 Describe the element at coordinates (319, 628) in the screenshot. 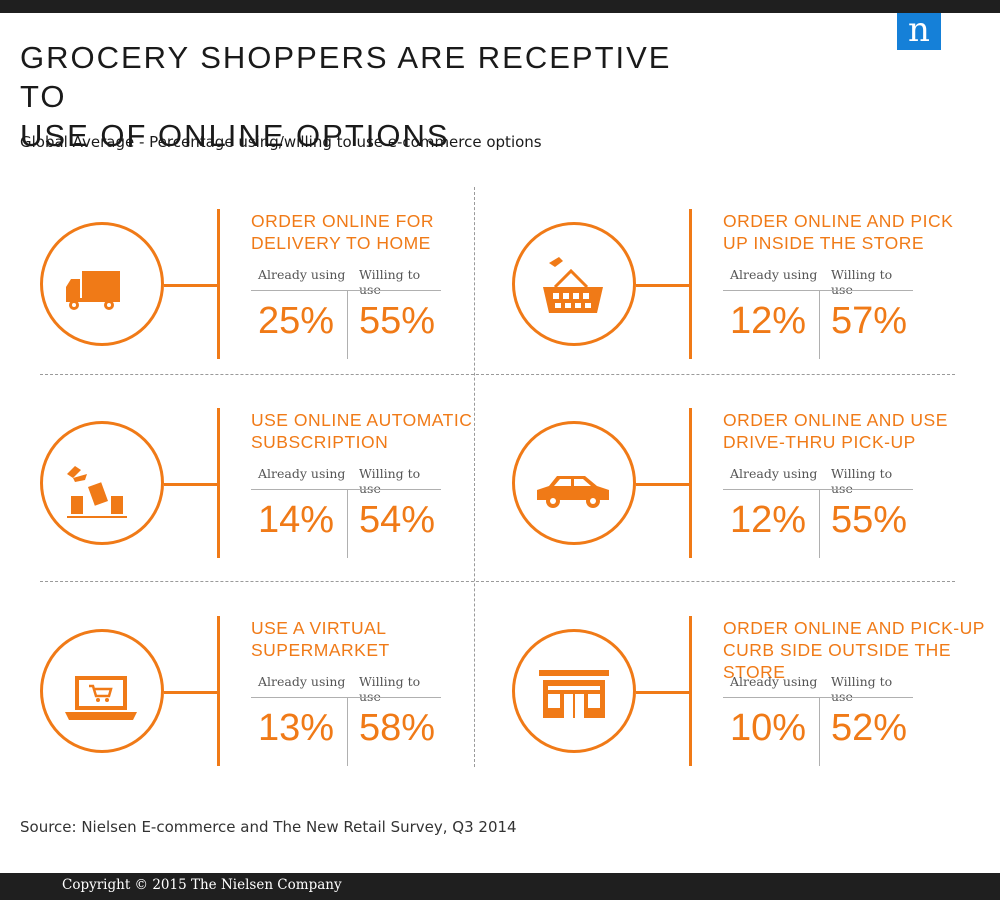

I see `option-title-line-1: USE A VIRTUAL` at that location.